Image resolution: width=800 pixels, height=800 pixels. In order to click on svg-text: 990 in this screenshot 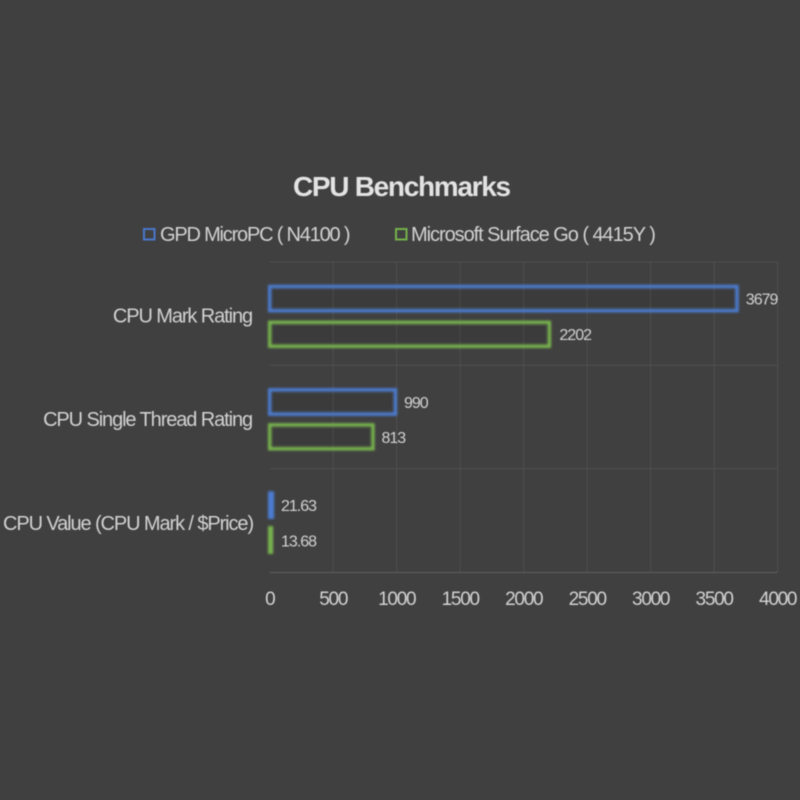, I will do `click(416, 403)`.